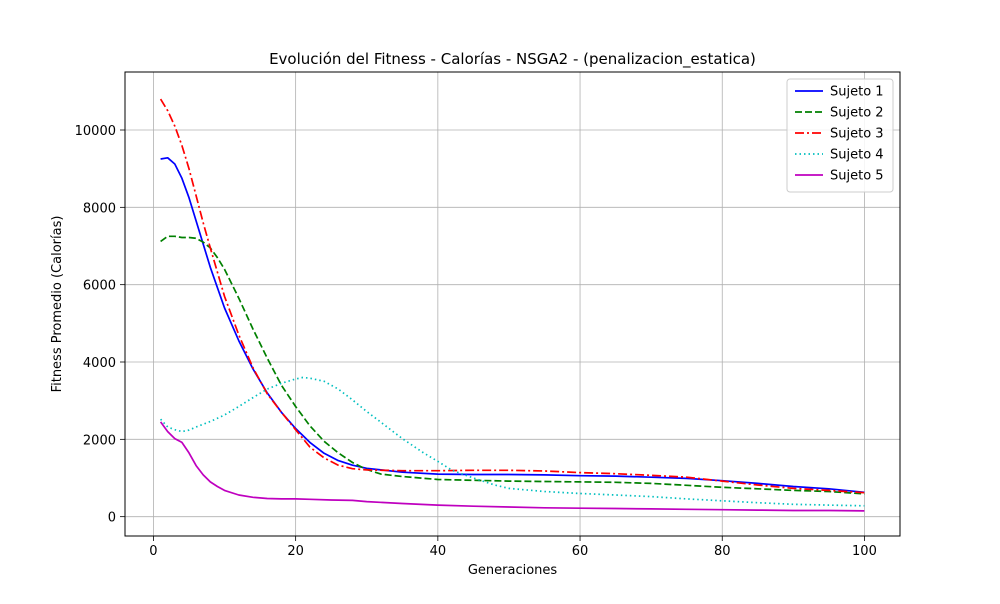  I want to click on legend-box, so click(840, 135).